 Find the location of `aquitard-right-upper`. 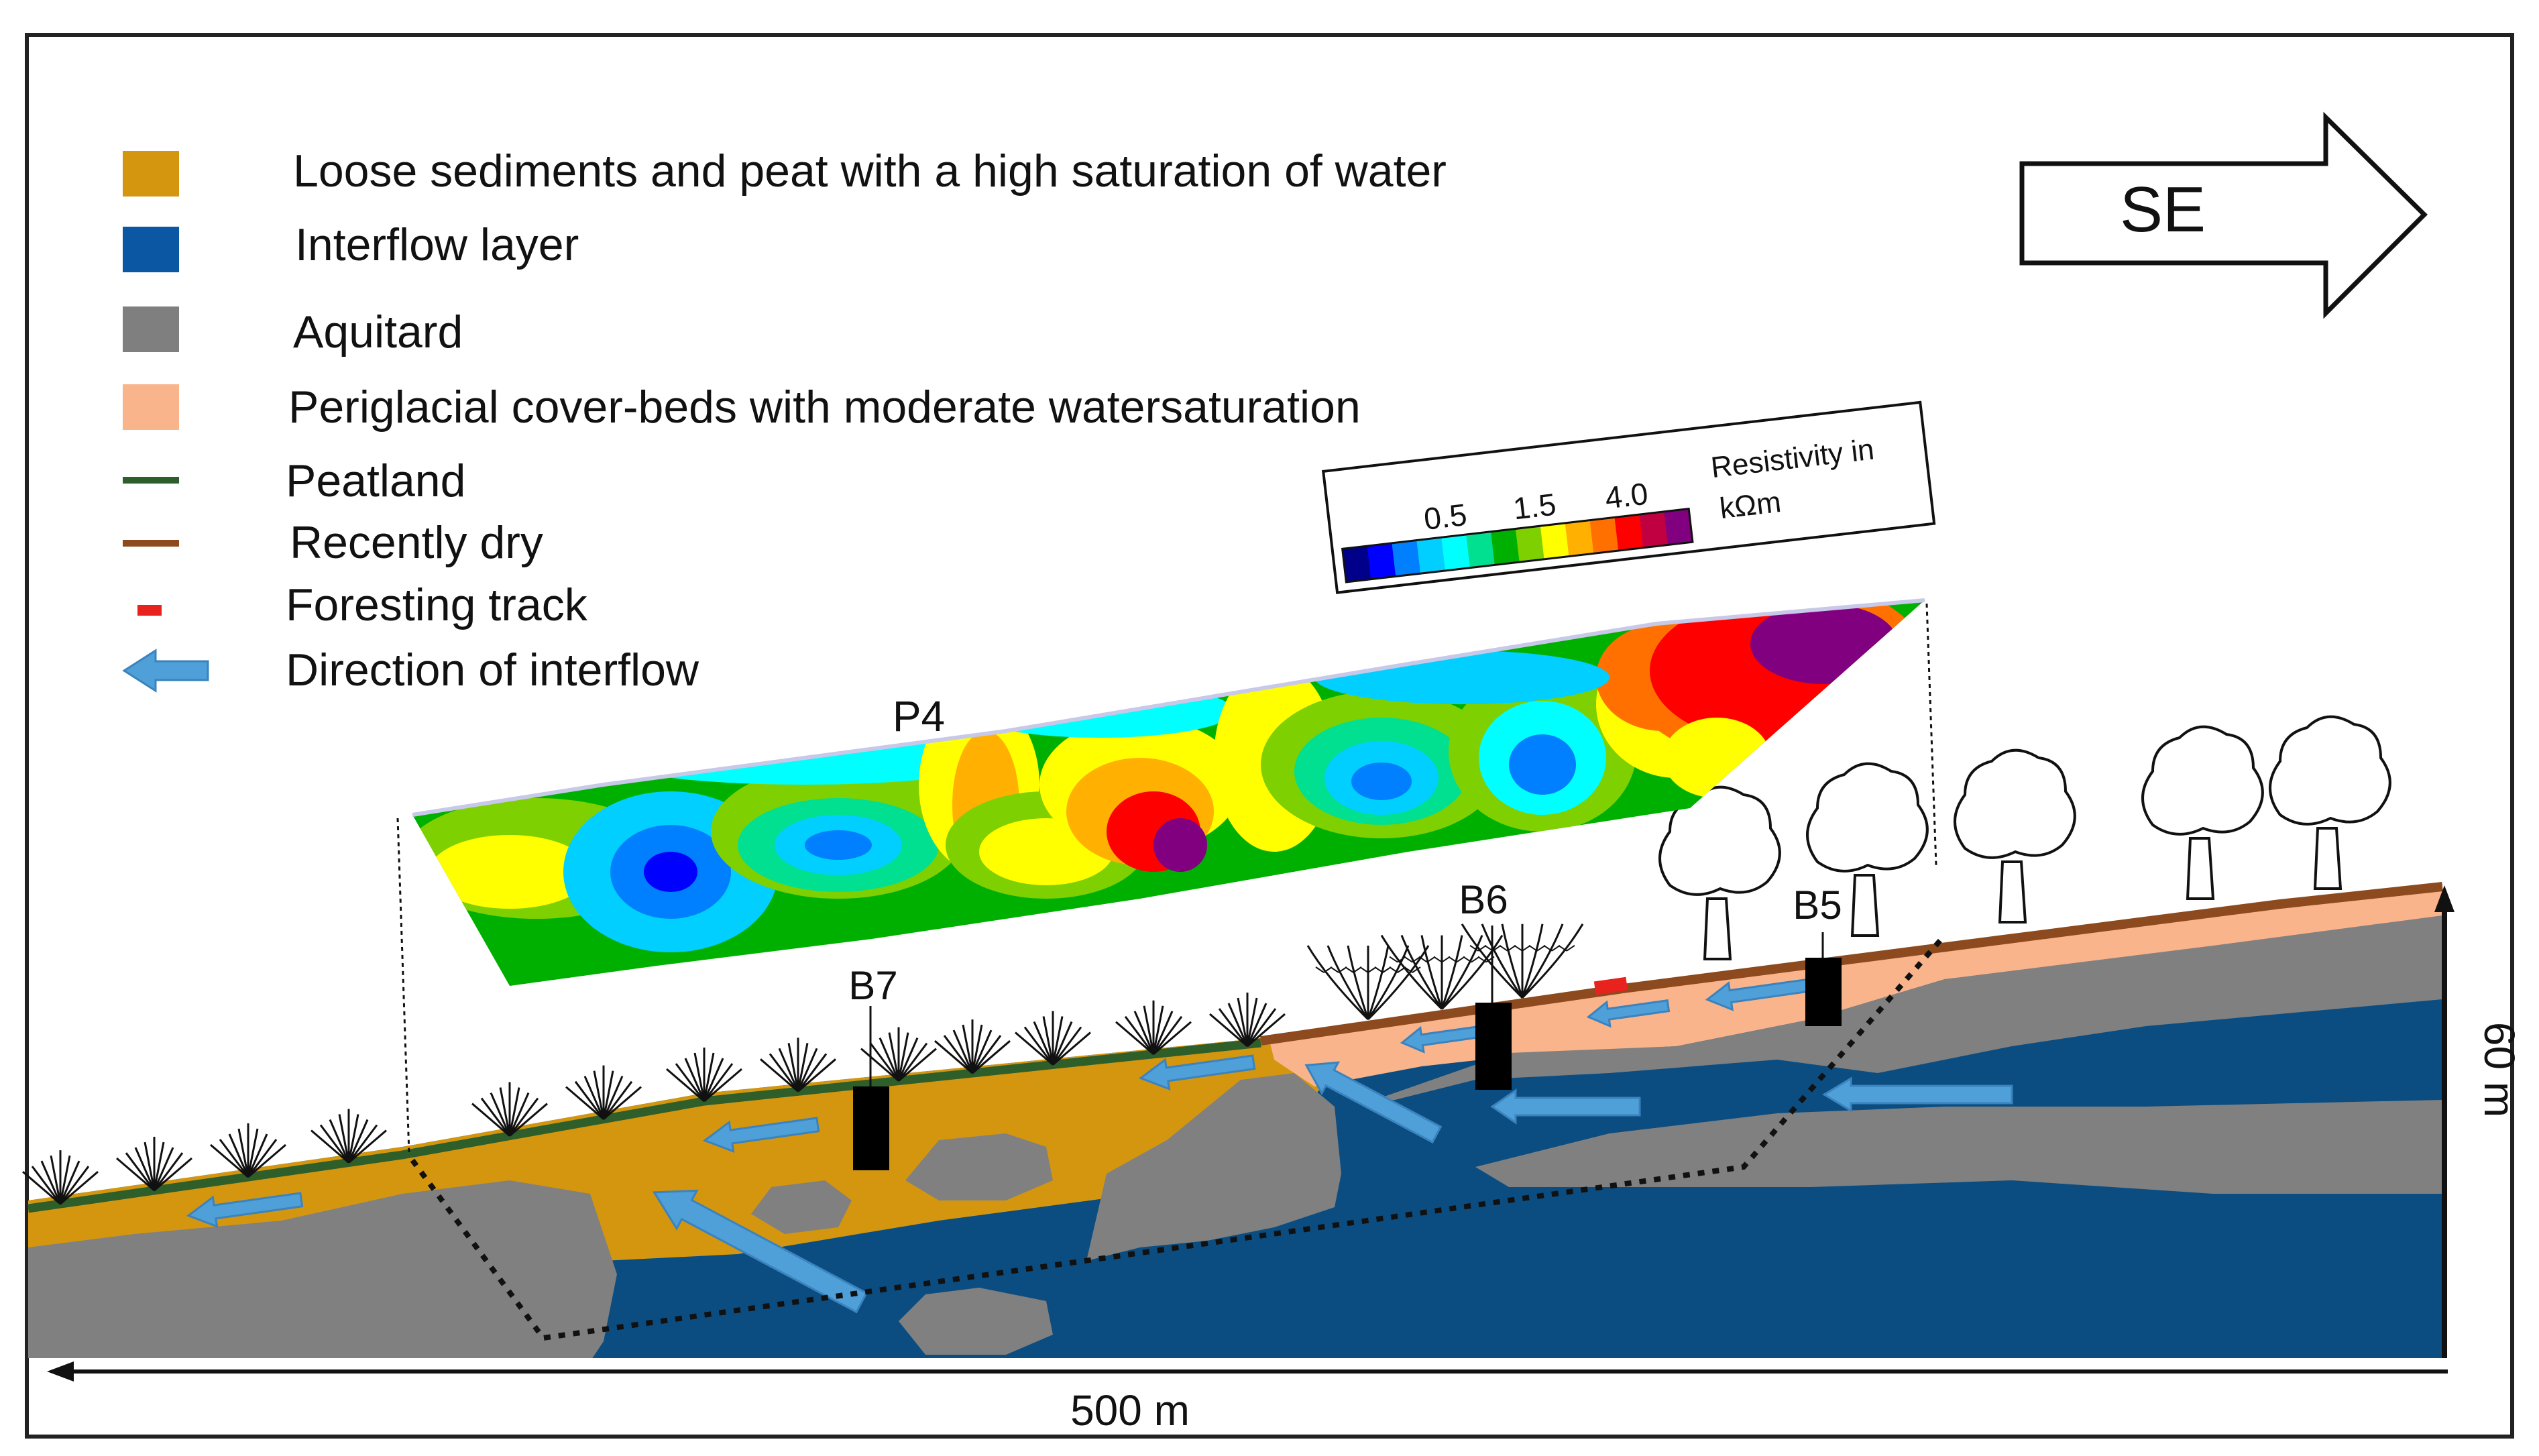

aquitard-right-upper is located at coordinates (1908, 1007).